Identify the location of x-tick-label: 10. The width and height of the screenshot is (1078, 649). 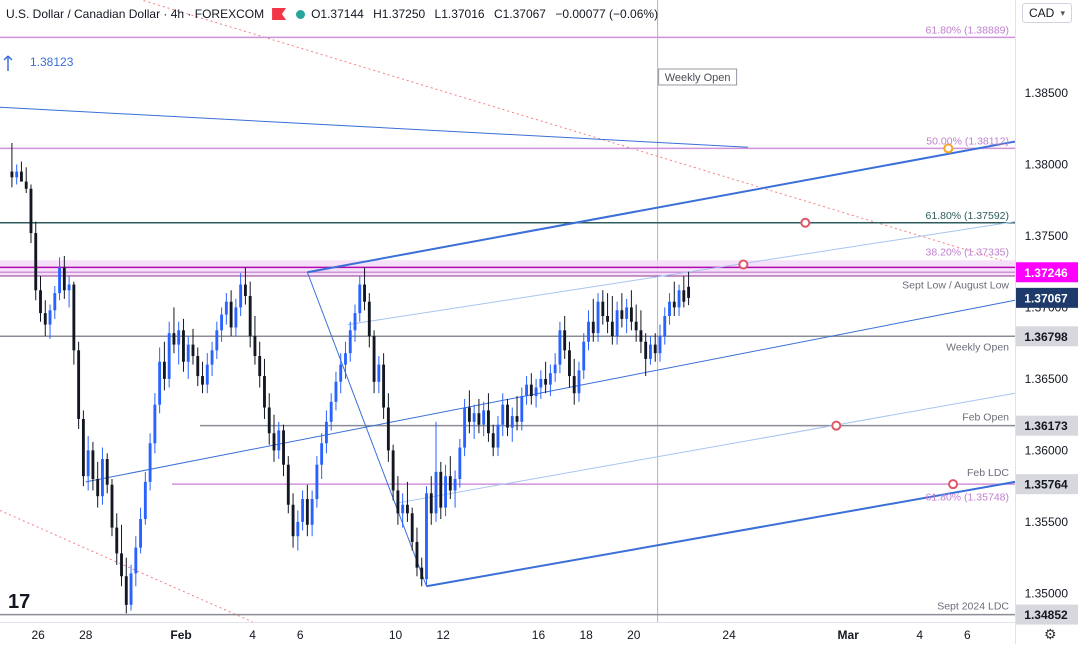
(396, 635).